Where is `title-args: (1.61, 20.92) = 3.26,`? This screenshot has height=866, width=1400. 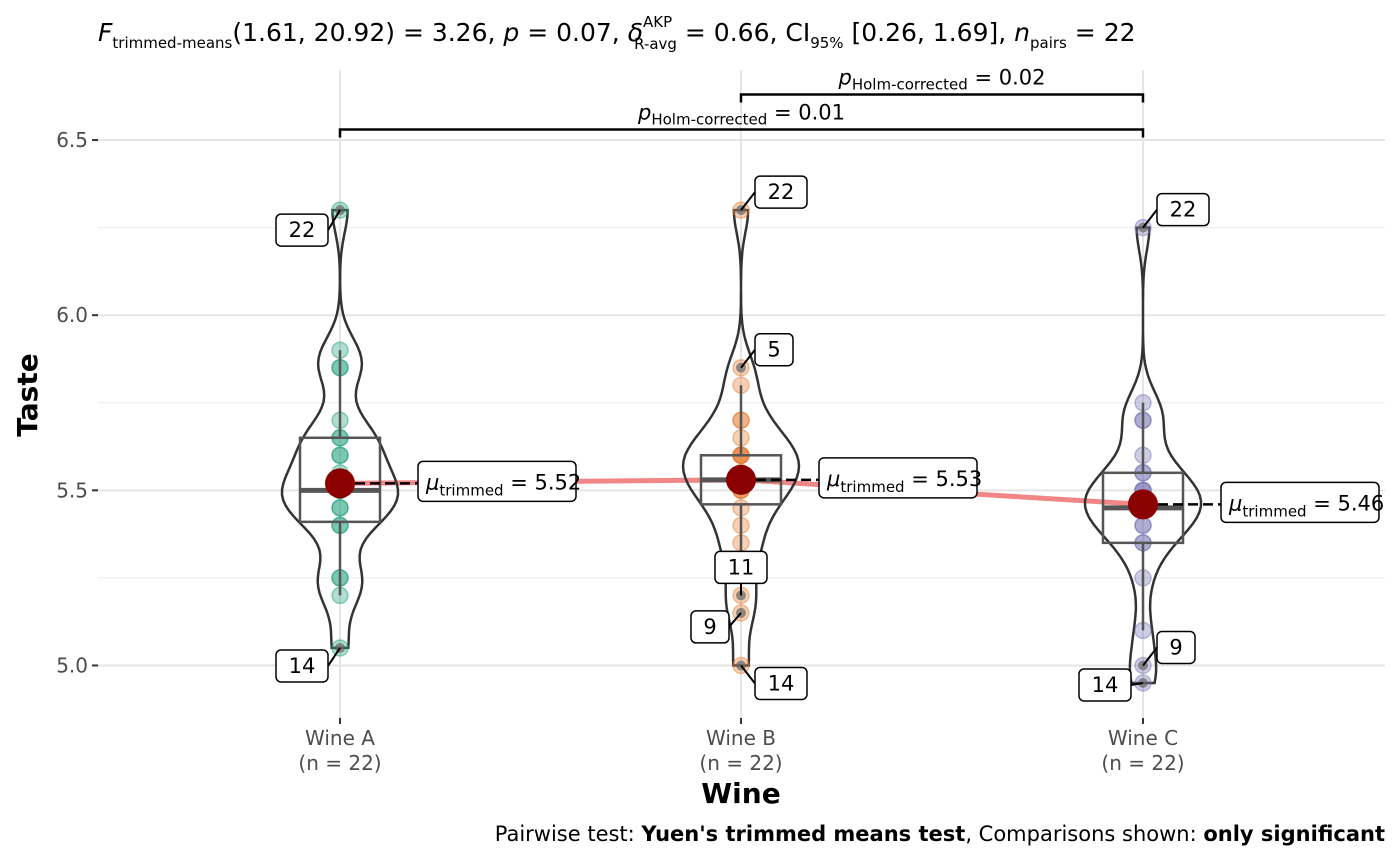
title-args: (1.61, 20.92) = 3.26, is located at coordinates (367, 32).